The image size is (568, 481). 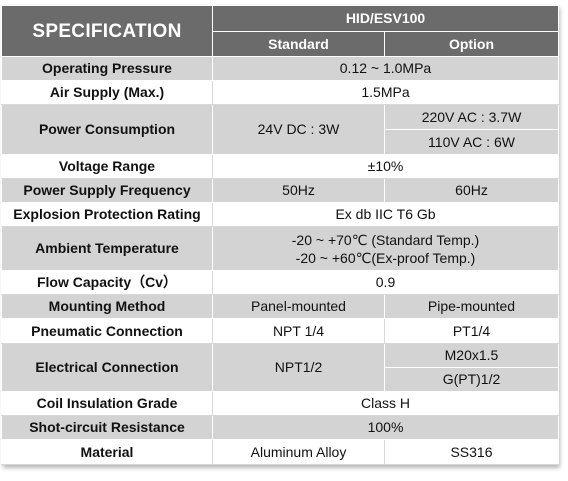 What do you see at coordinates (471, 379) in the screenshot?
I see `row-option-value-2: G(PT)1/2` at bounding box center [471, 379].